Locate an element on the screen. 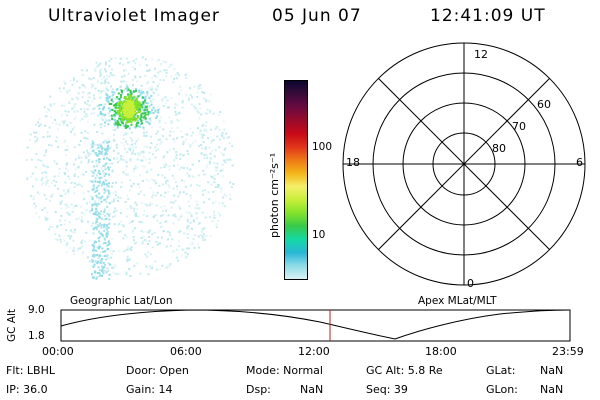  geographic-title: Geographic Lat/Lon is located at coordinates (121, 301).